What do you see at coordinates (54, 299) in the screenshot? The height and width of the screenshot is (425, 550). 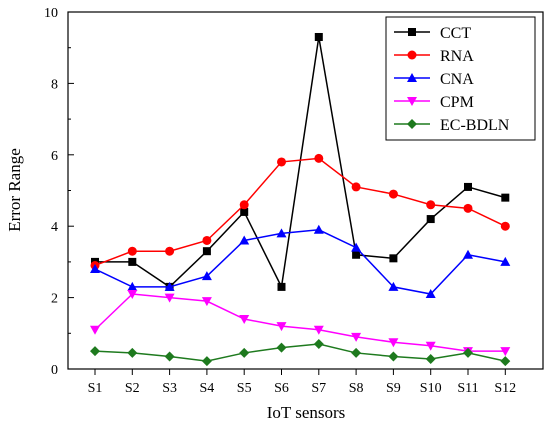 I see `y-tick-label: 2` at bounding box center [54, 299].